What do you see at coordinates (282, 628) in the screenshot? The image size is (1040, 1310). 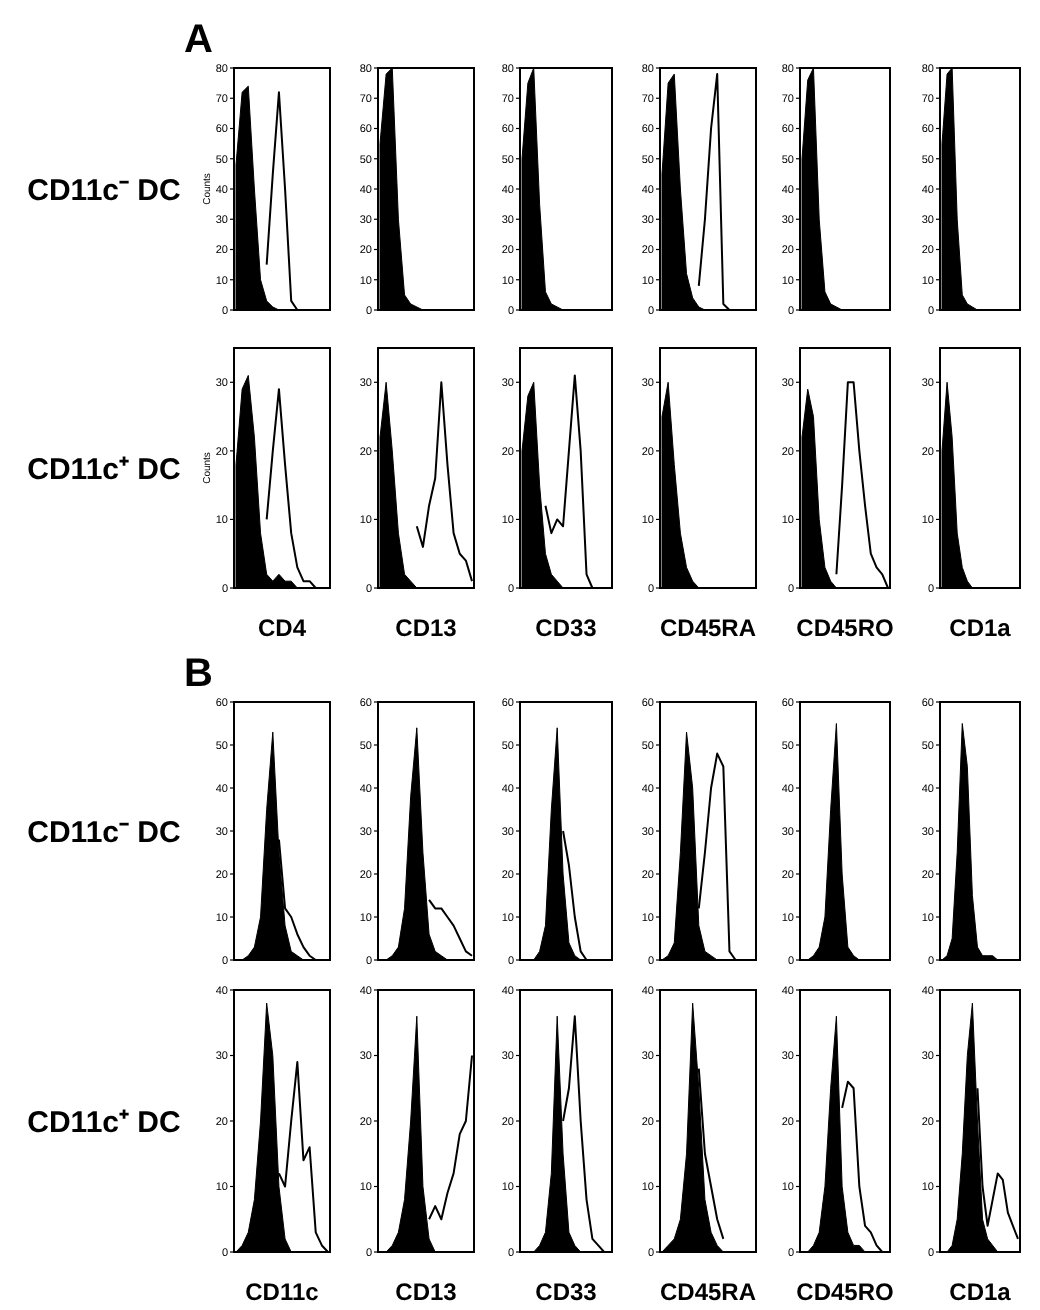 I see `x-axis-title: CD4` at bounding box center [282, 628].